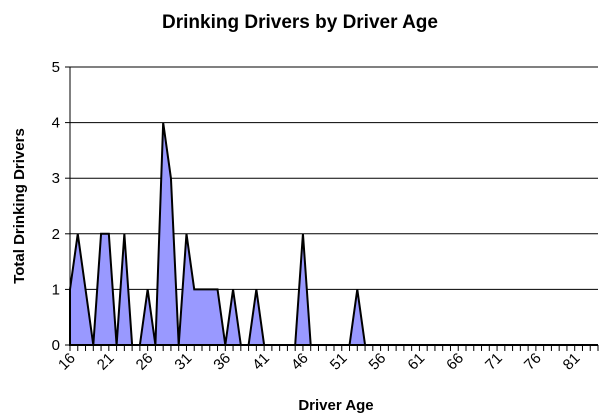 The width and height of the screenshot is (600, 417). What do you see at coordinates (416, 362) in the screenshot?
I see `x-tick-label: 61` at bounding box center [416, 362].